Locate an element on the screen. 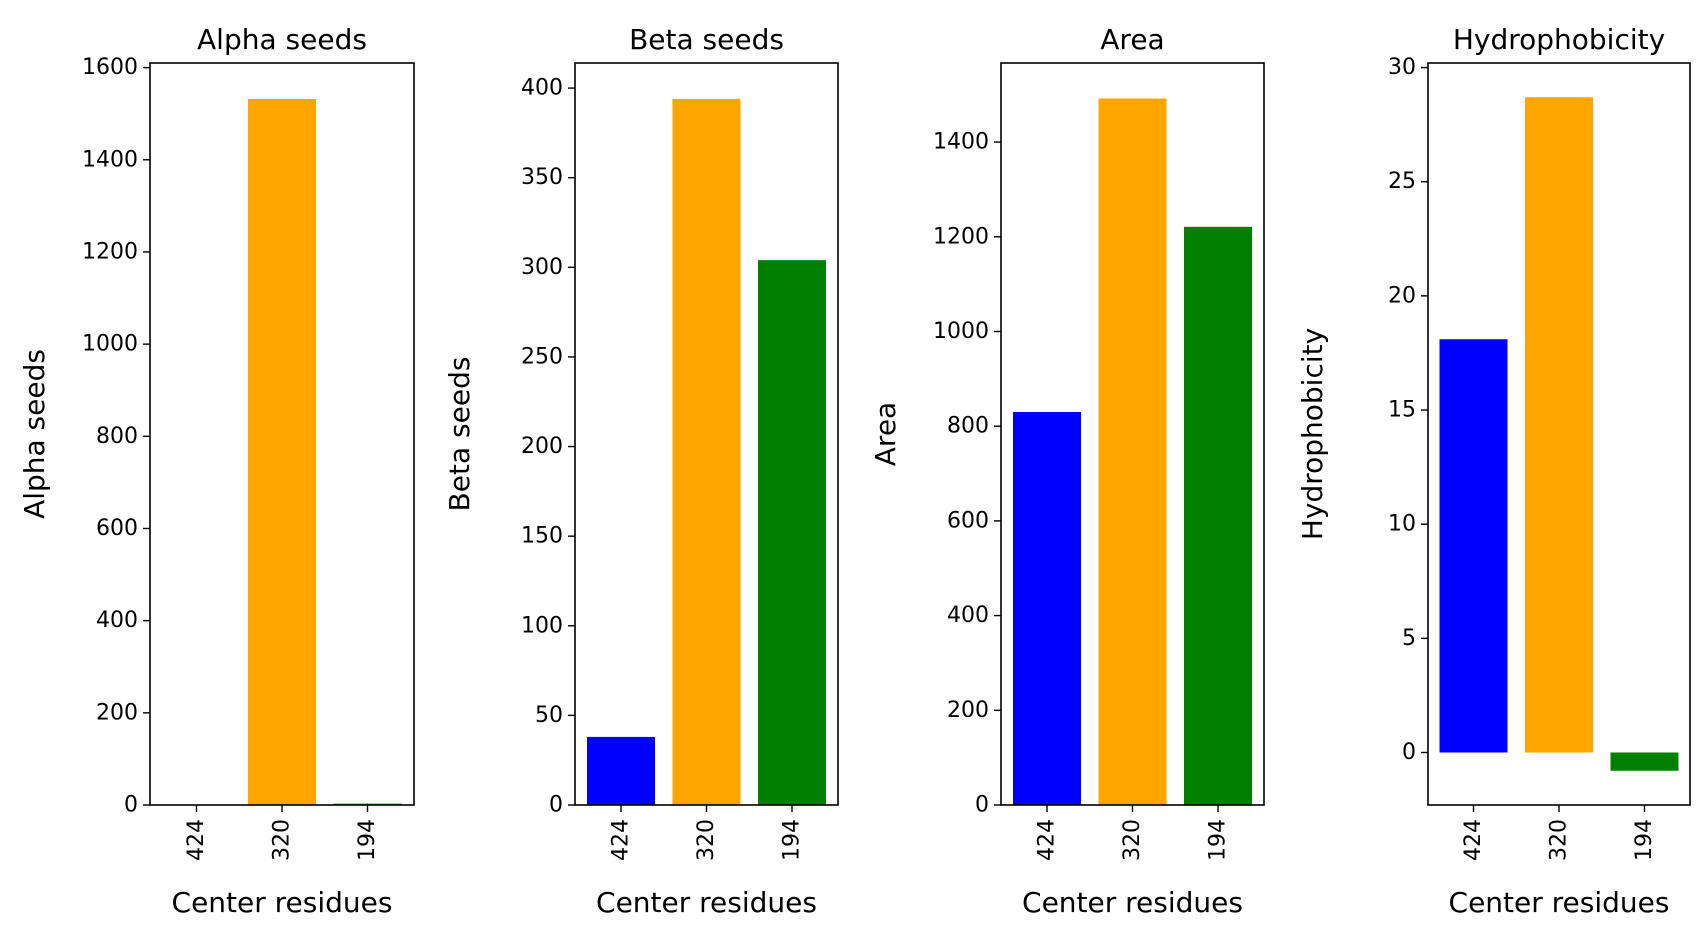 The height and width of the screenshot is (937, 1706). y-tick-label: 25 is located at coordinates (1402, 181).